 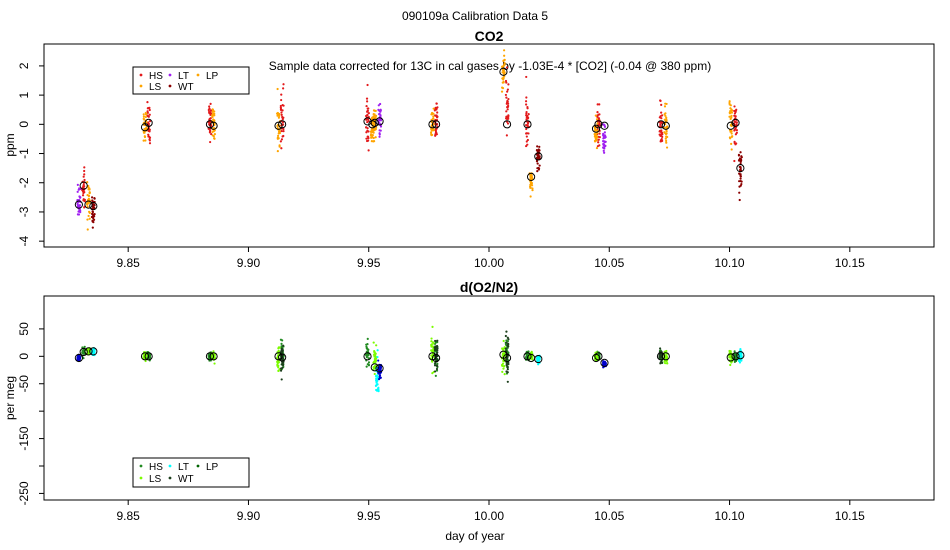 What do you see at coordinates (155, 479) in the screenshot?
I see `o2n2-legend-label-ls: LS` at bounding box center [155, 479].